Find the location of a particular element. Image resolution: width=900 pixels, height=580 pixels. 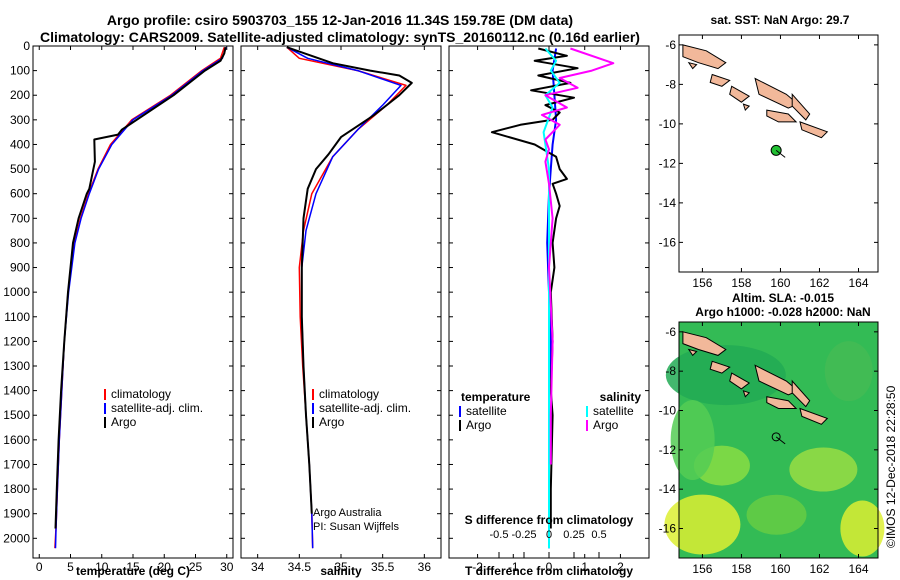

x-tick-label: 35.5 is located at coordinates (383, 567).